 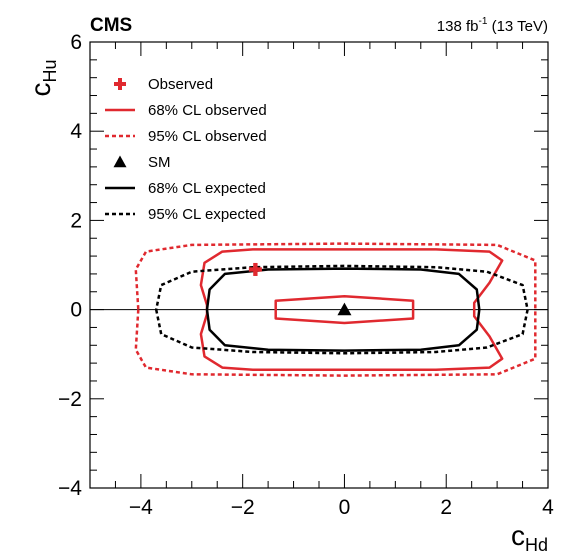 What do you see at coordinates (76, 310) in the screenshot?
I see `y-tick-label: 0` at bounding box center [76, 310].